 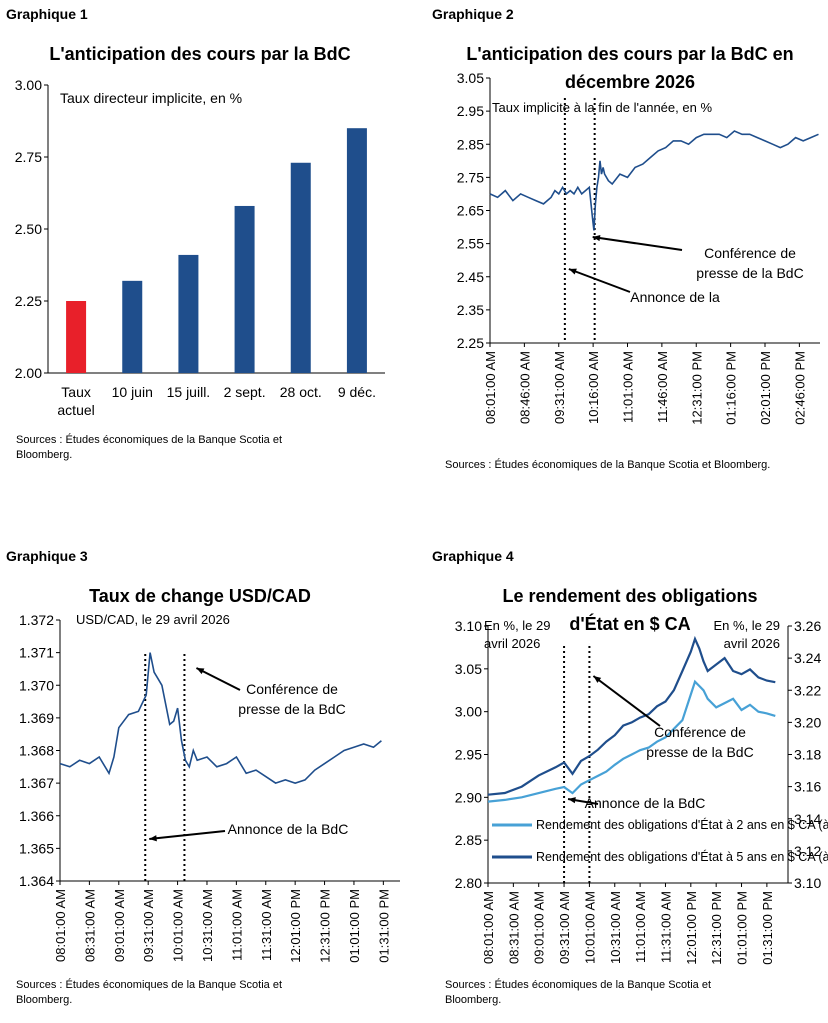 What do you see at coordinates (731, 388) in the screenshot?
I see `c2-x-tick-label-7: 01:16:00 PM` at bounding box center [731, 388].